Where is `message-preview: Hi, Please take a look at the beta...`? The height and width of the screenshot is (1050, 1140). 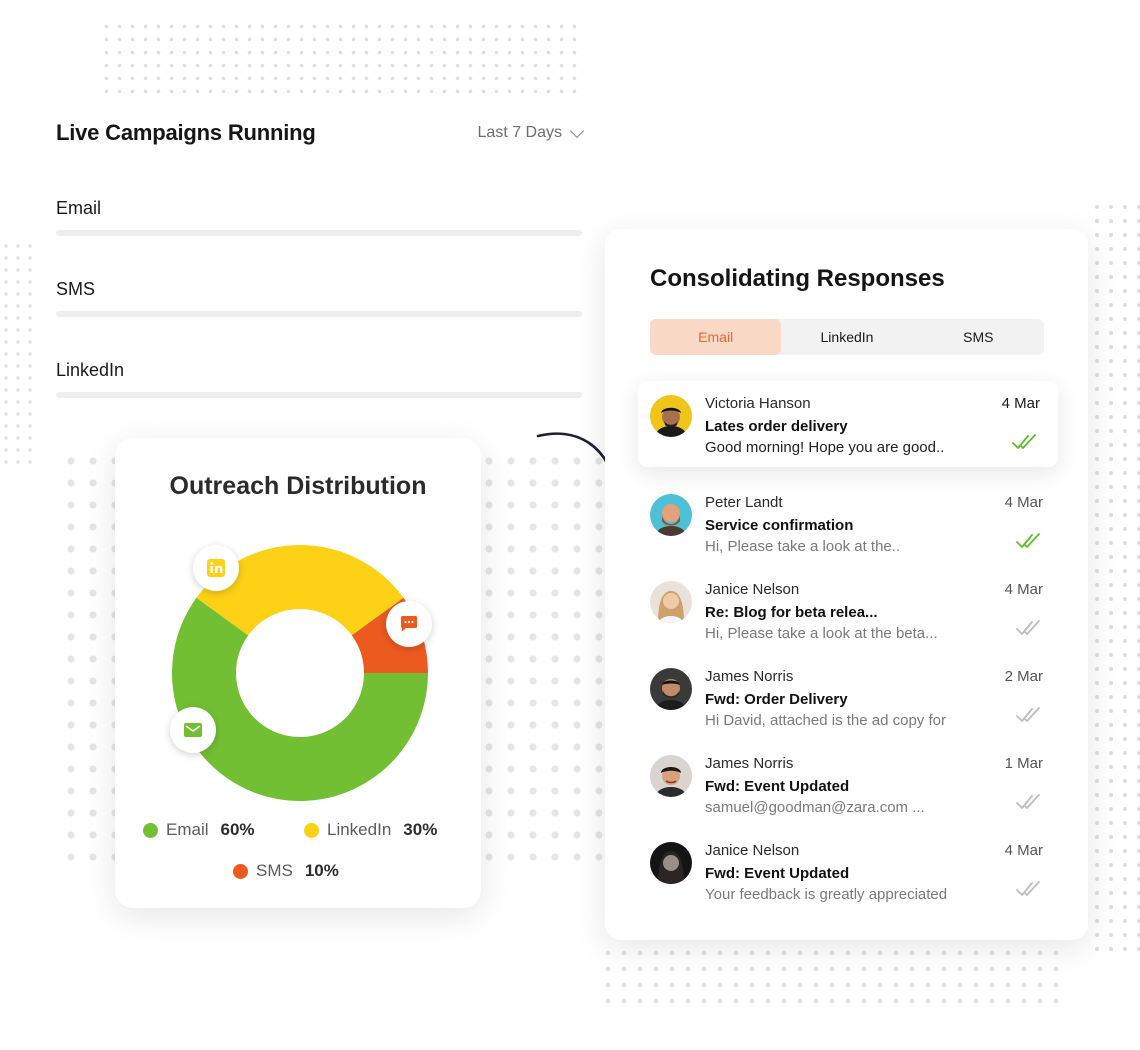 message-preview: Hi, Please take a look at the beta... is located at coordinates (821, 633).